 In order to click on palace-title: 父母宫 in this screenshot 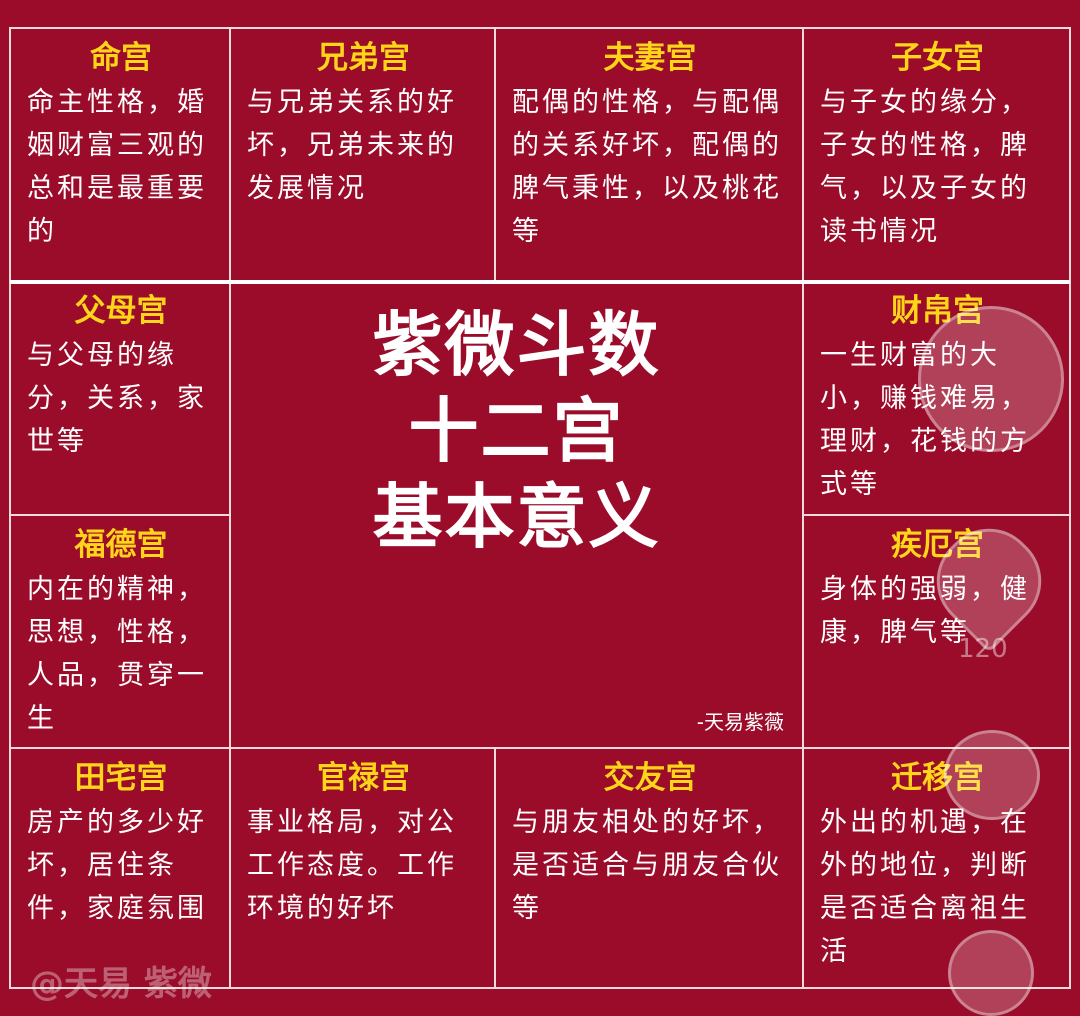, I will do `click(121, 311)`.